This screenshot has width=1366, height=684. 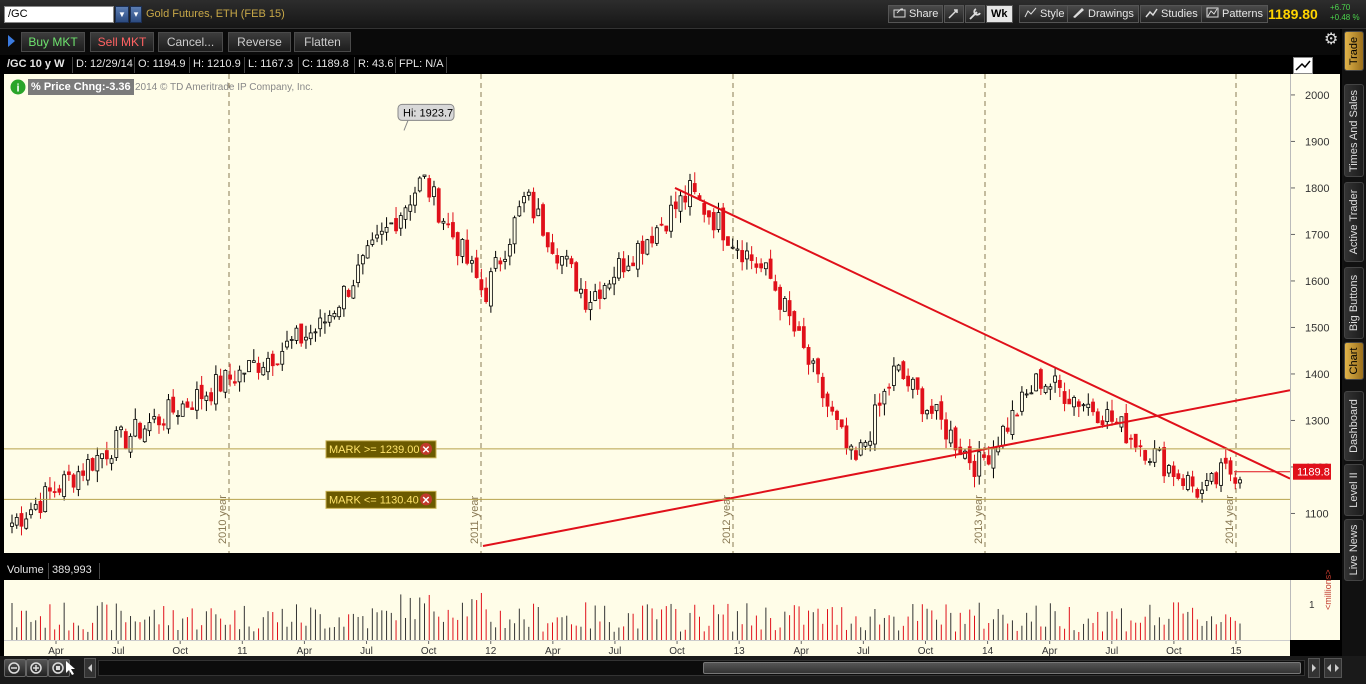 I want to click on sidebar-tab-dashboard: Dashboard, so click(x=1354, y=426).